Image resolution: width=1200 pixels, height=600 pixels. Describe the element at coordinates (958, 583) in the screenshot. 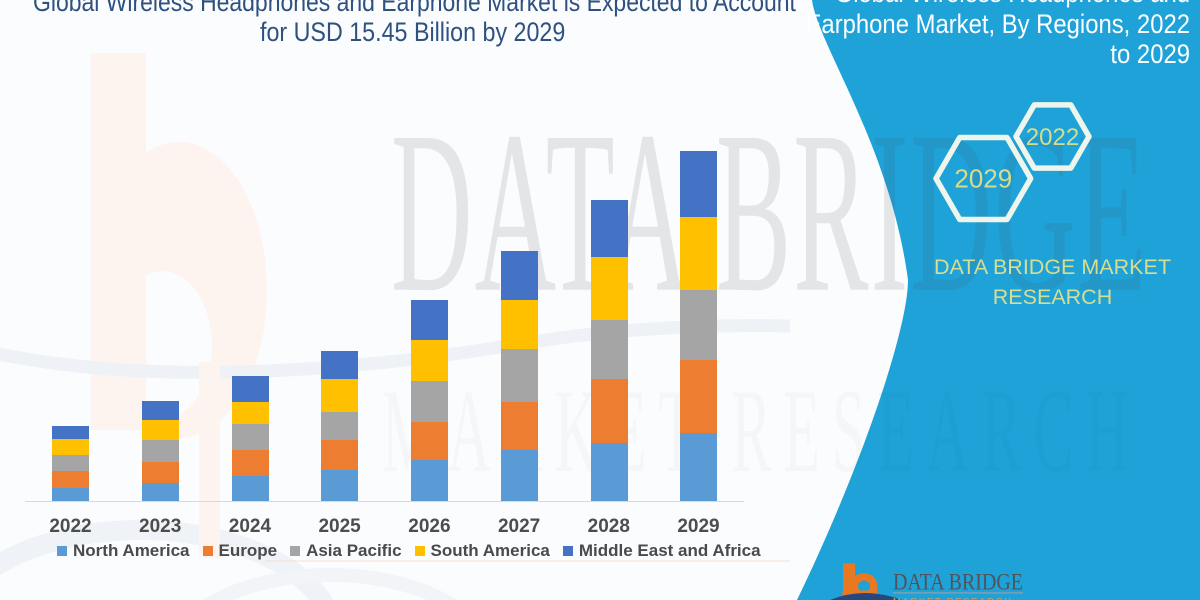

I see `svg-text: DATA BRIDGE` at that location.